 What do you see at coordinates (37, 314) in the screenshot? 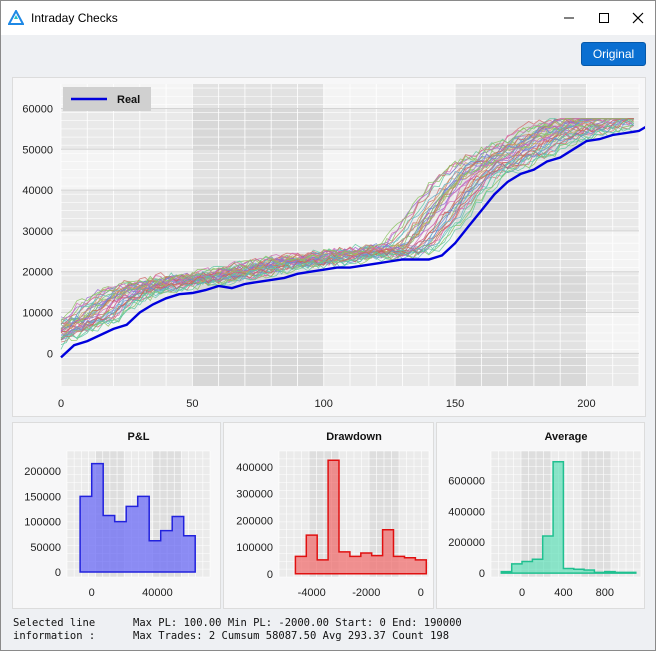
I see `y-tick-label: 10000` at bounding box center [37, 314].